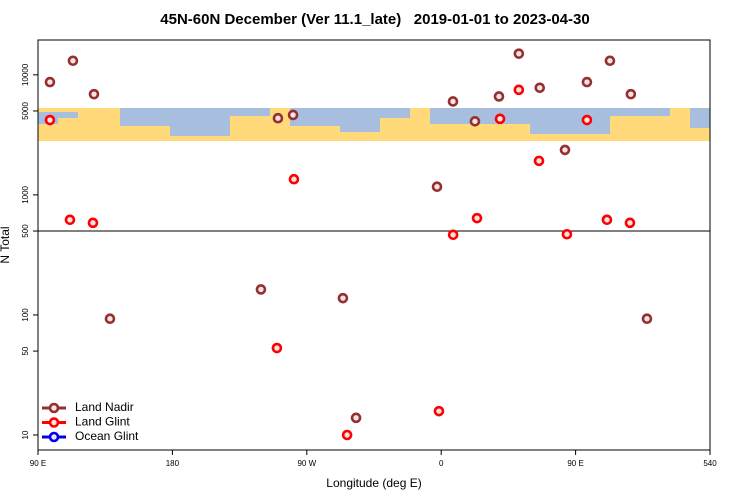 Image resolution: width=750 pixels, height=500 pixels. I want to click on y-tick-label: 100, so click(25, 315).